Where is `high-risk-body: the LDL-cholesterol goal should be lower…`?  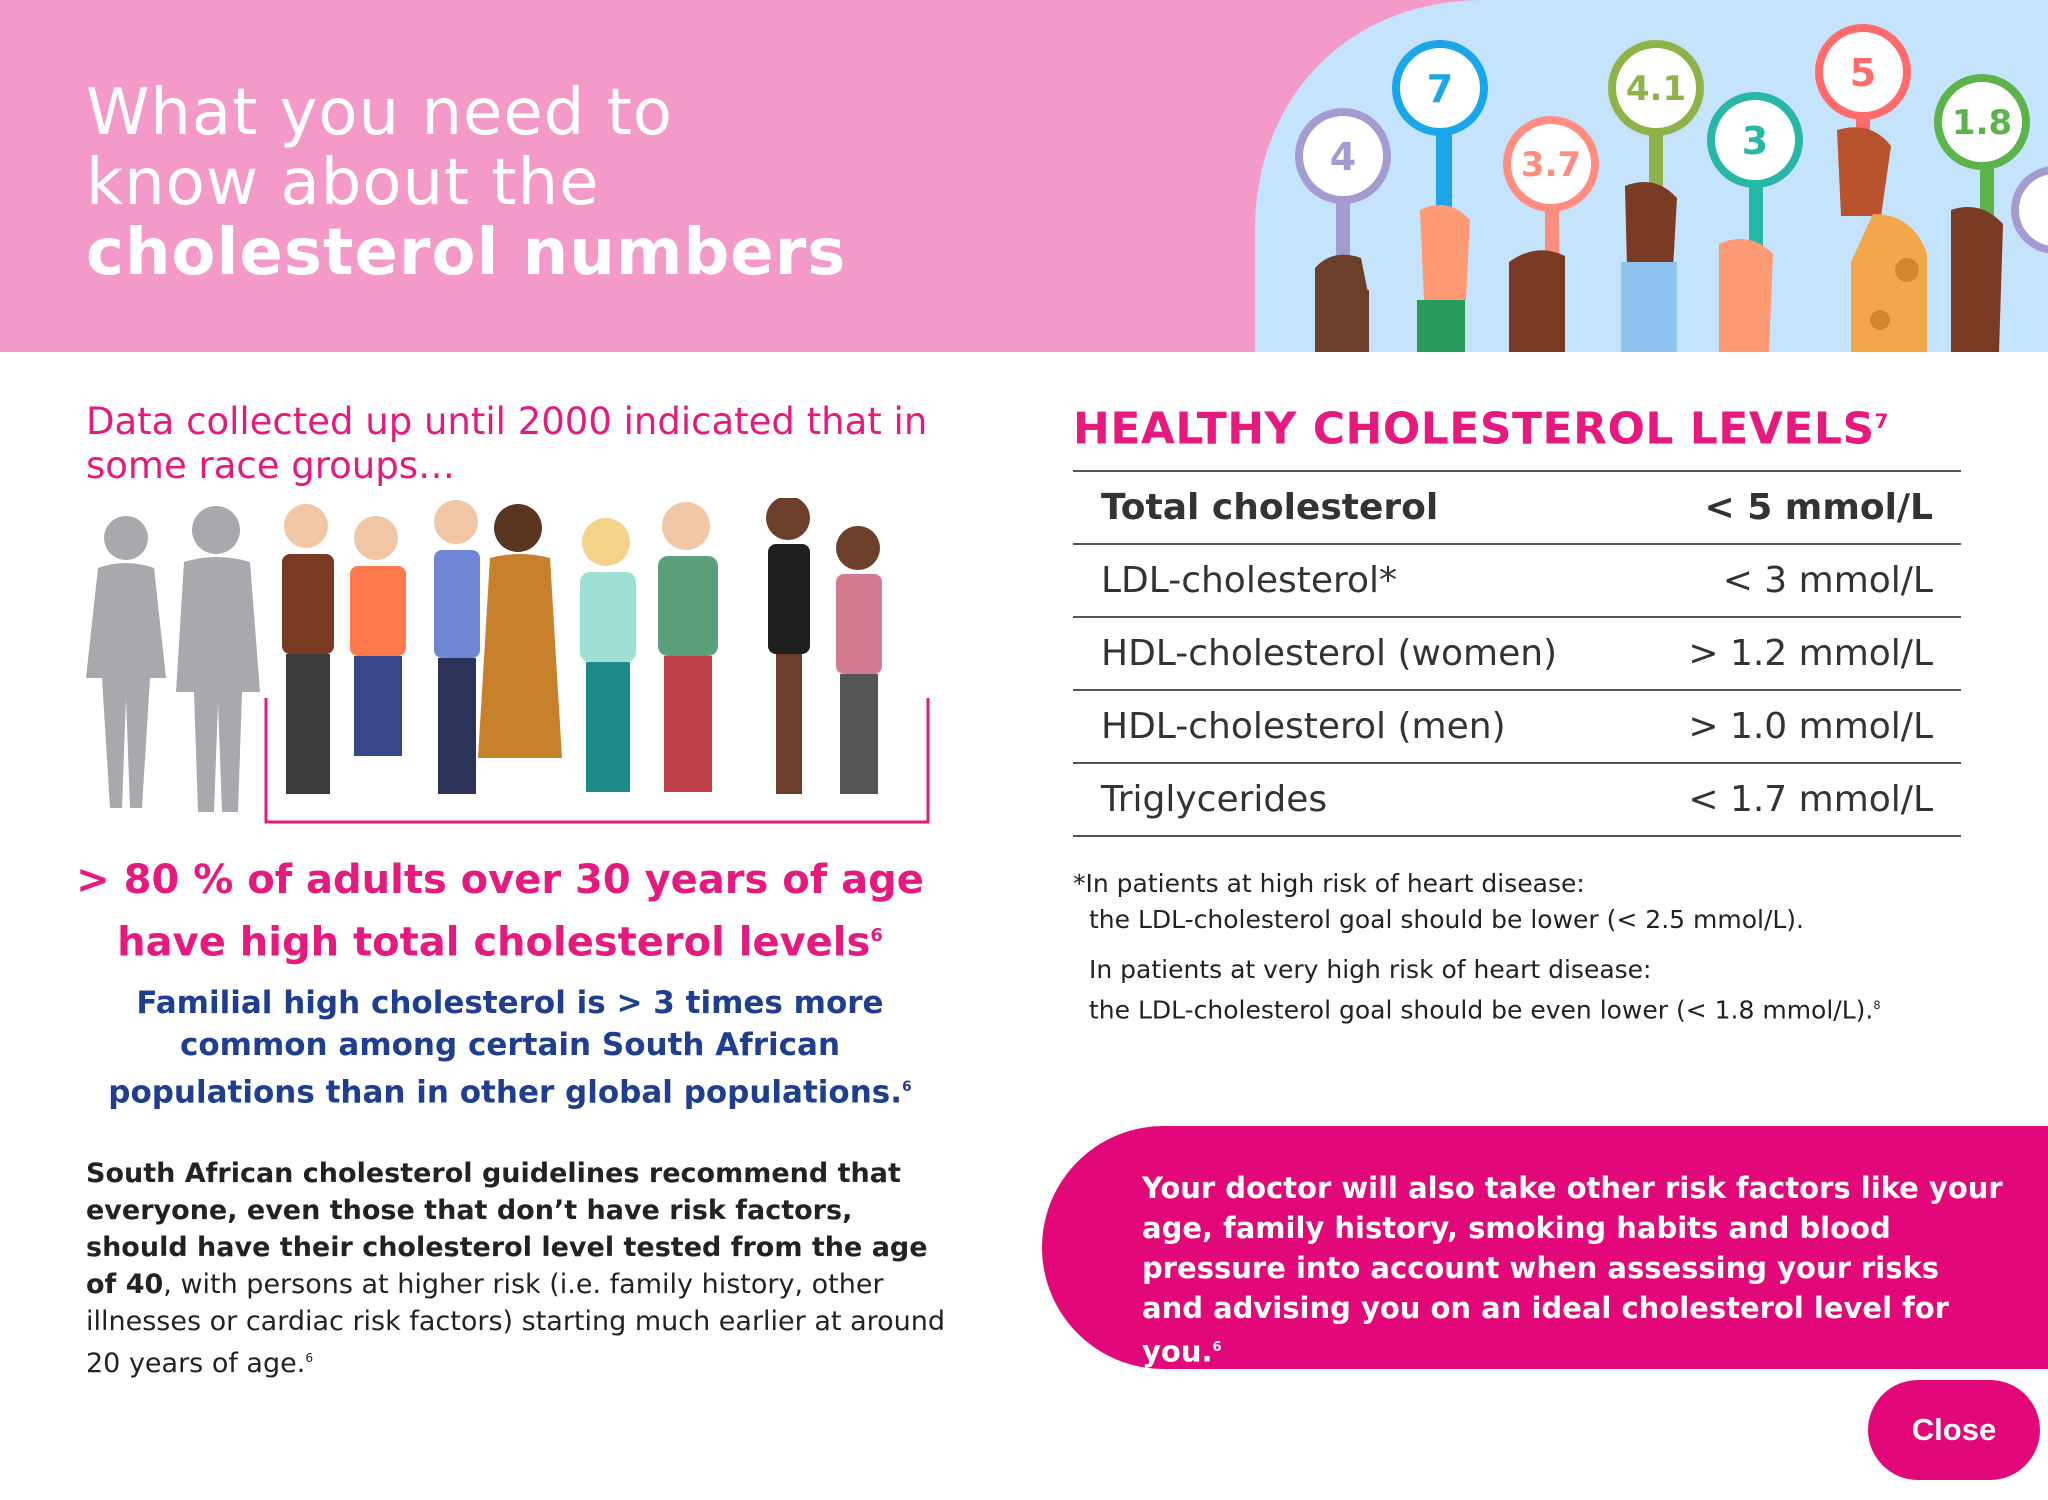
high-risk-body: the LDL-cholesterol goal should be lower… is located at coordinates (1446, 919).